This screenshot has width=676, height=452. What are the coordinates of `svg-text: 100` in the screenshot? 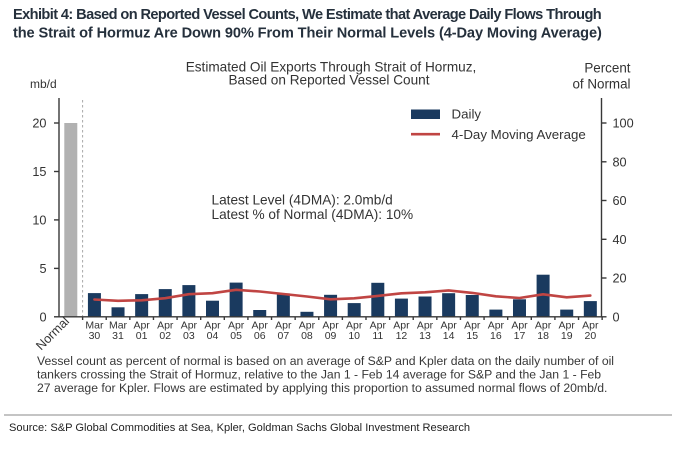 It's located at (623, 124).